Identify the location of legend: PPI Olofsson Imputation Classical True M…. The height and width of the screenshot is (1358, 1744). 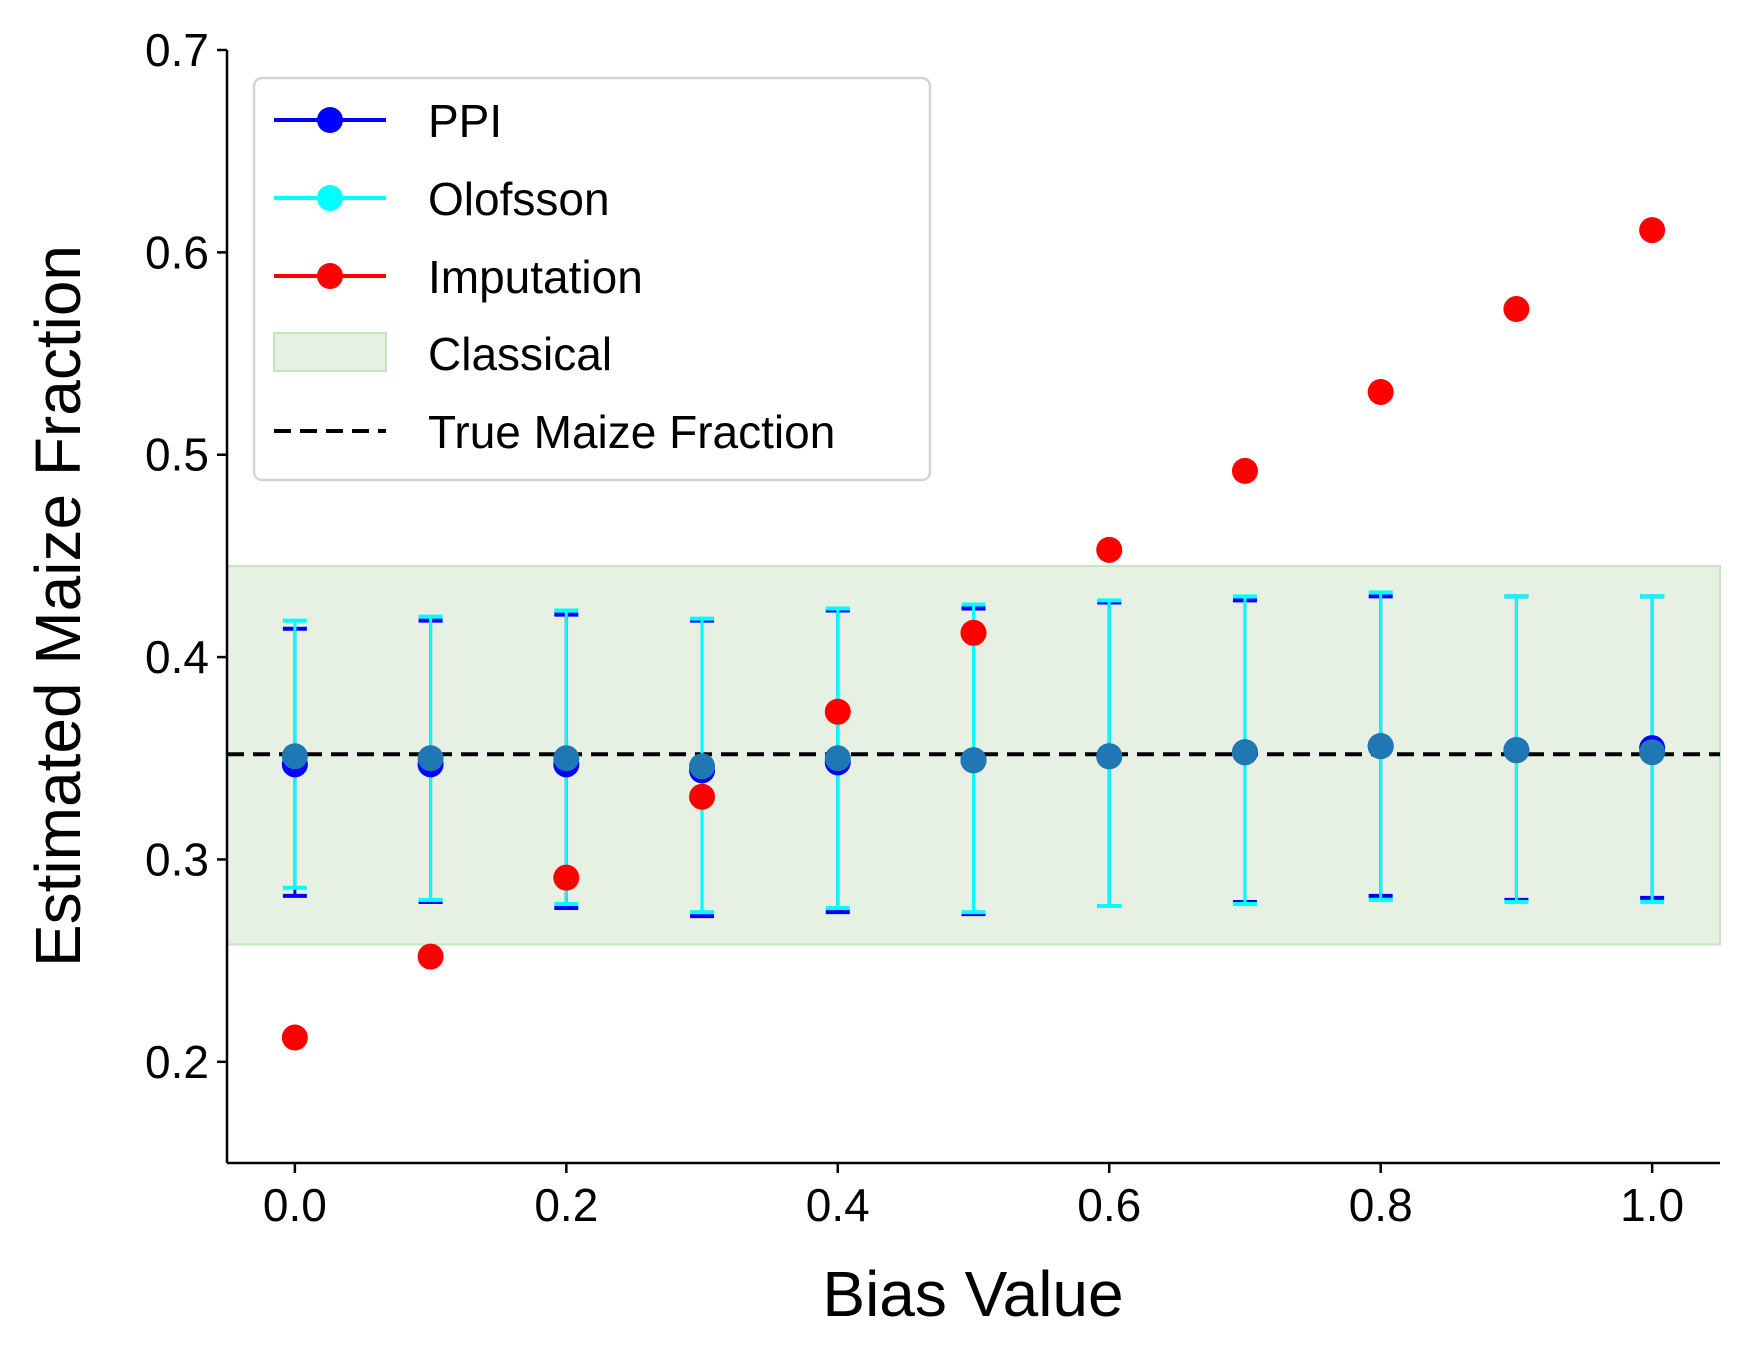
(592, 279).